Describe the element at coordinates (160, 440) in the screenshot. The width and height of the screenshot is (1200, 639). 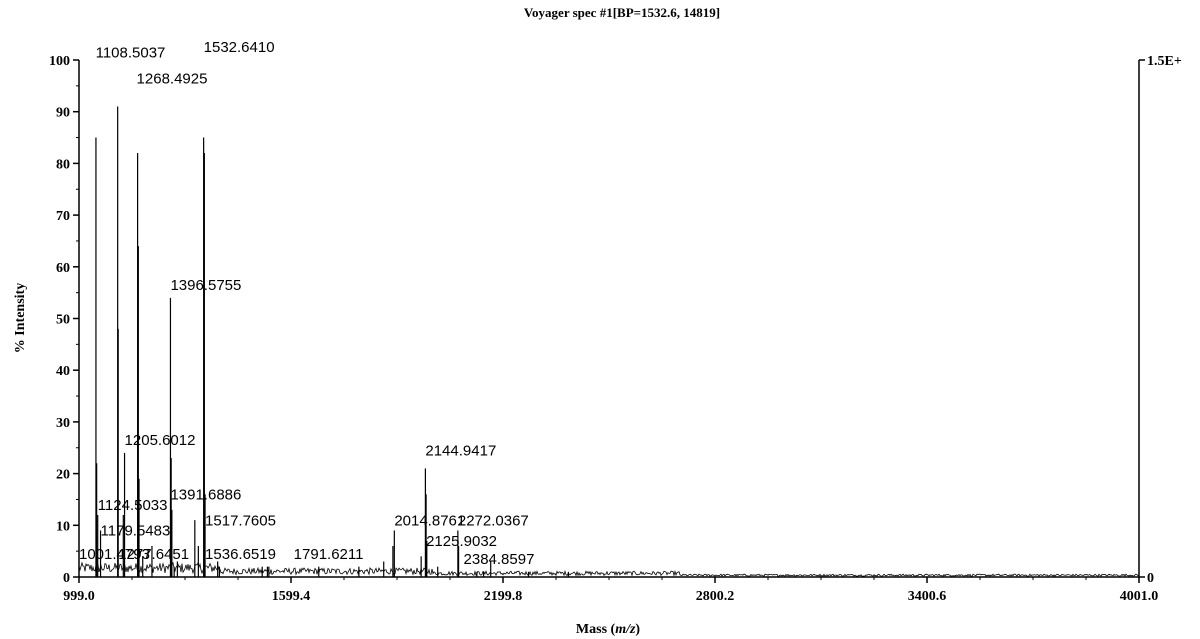
I see `peak-annotation: 1205.6012` at that location.